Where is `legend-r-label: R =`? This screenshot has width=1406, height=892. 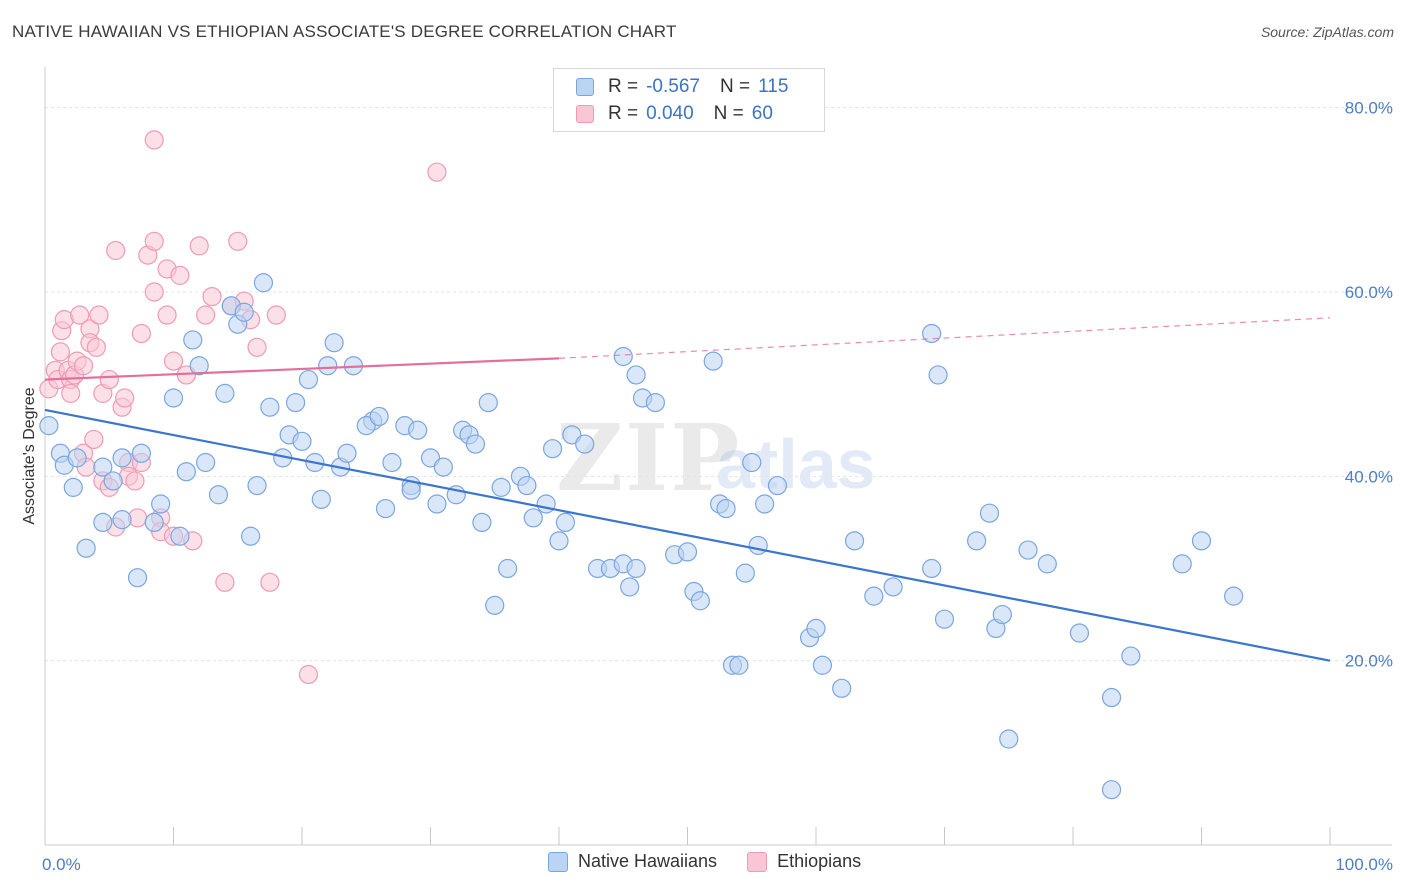 legend-r-label: R = is located at coordinates (623, 86).